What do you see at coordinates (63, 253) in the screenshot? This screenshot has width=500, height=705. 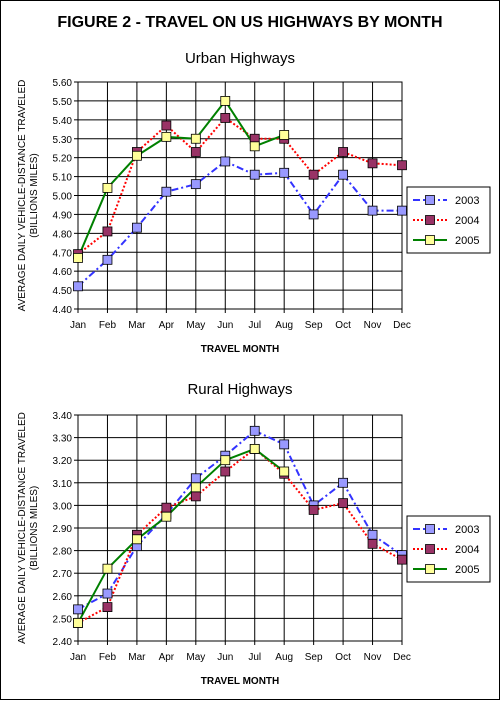 I see `y-tick-label: 4.70` at bounding box center [63, 253].